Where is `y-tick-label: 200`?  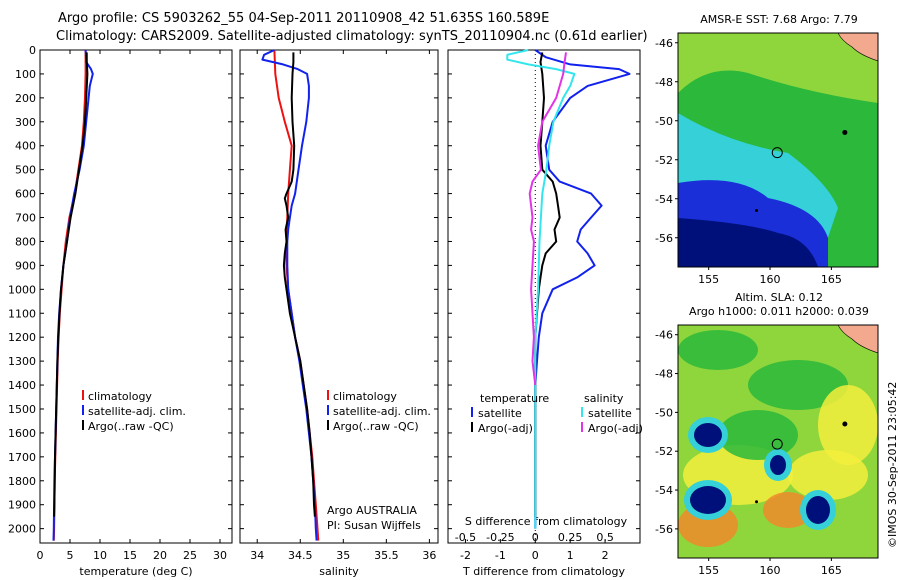 y-tick-label: 200 is located at coordinates (25, 98).